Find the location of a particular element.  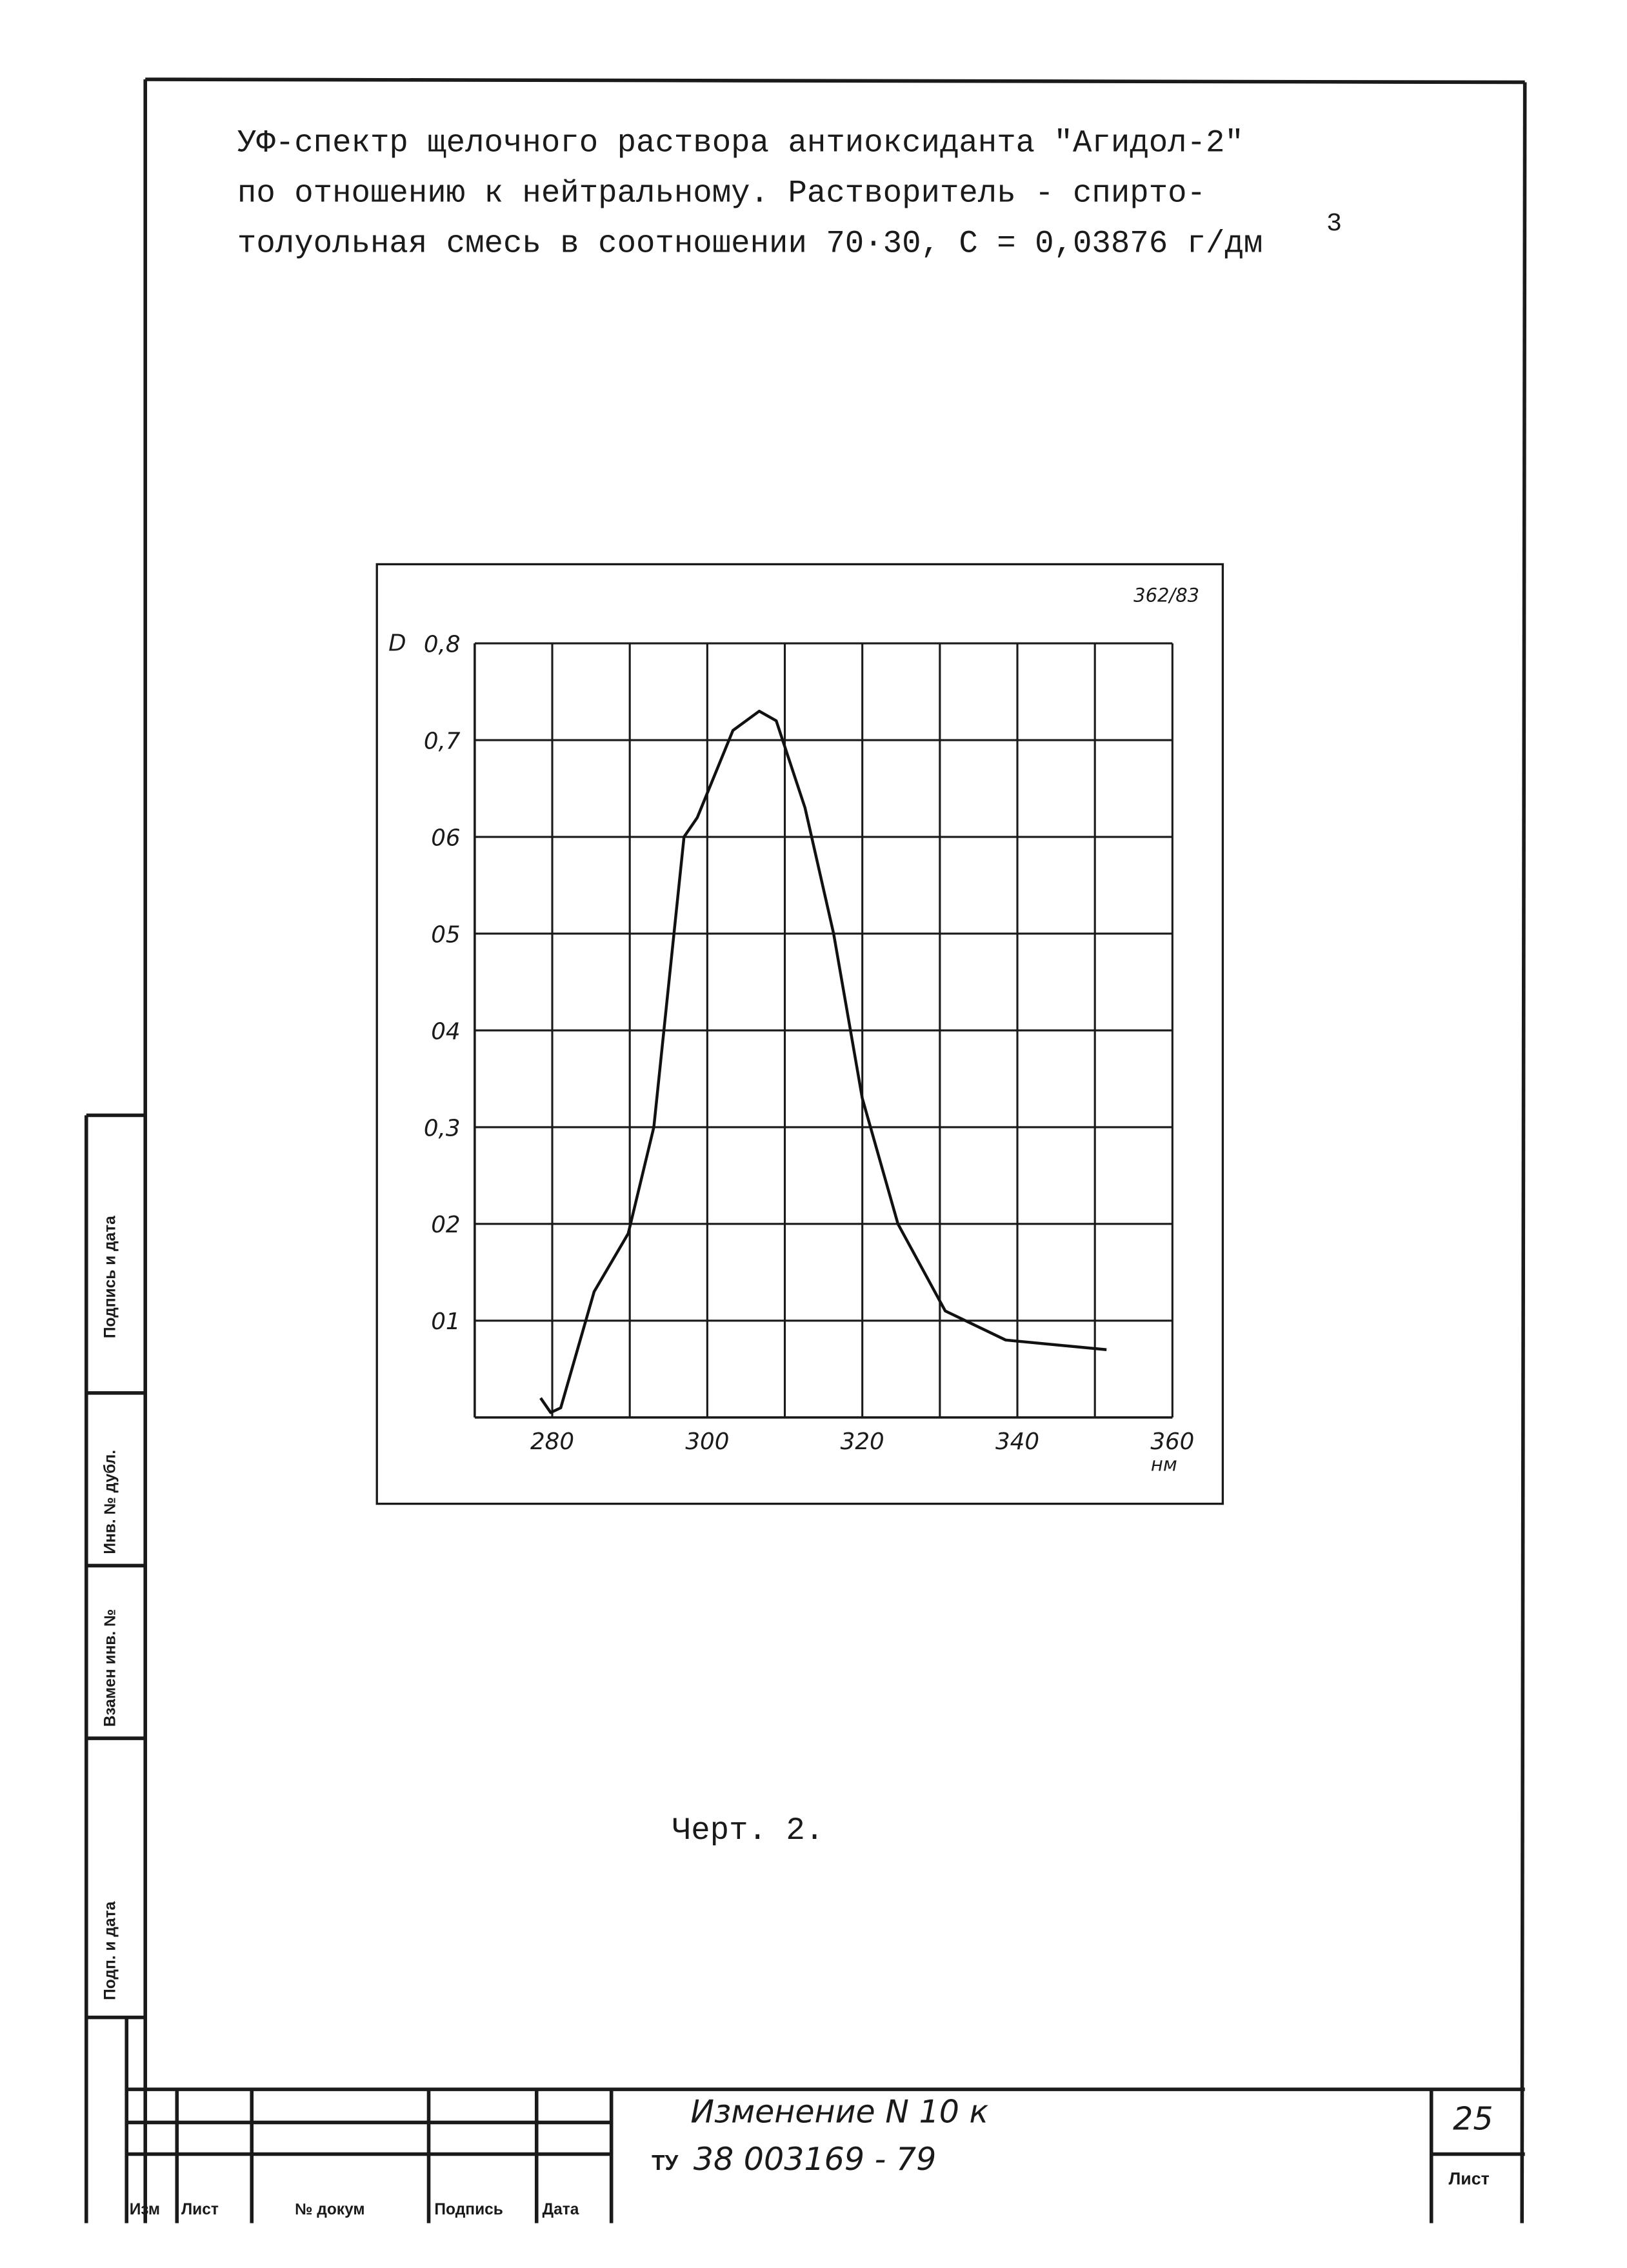

x-tick-label: 340 is located at coordinates (1017, 1442).